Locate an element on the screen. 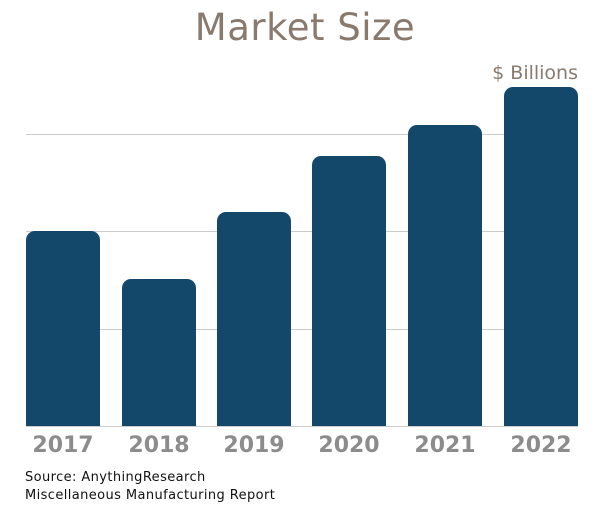 Image resolution: width=610 pixels, height=532 pixels. x-tick-label-2017: 2017 is located at coordinates (63, 445).